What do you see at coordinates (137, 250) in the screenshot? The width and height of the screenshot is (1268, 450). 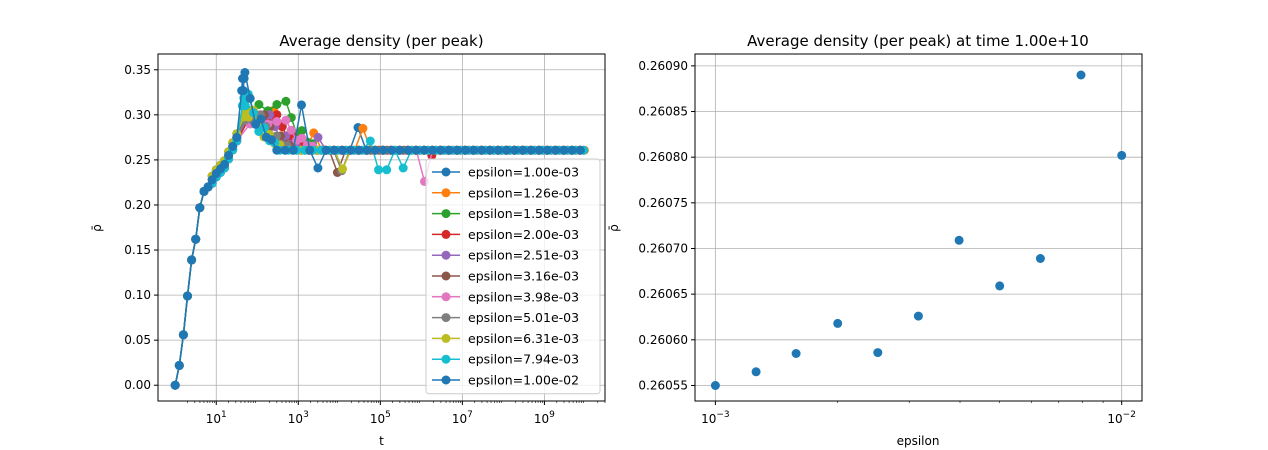 I see `y-tick-label: 0.15` at bounding box center [137, 250].